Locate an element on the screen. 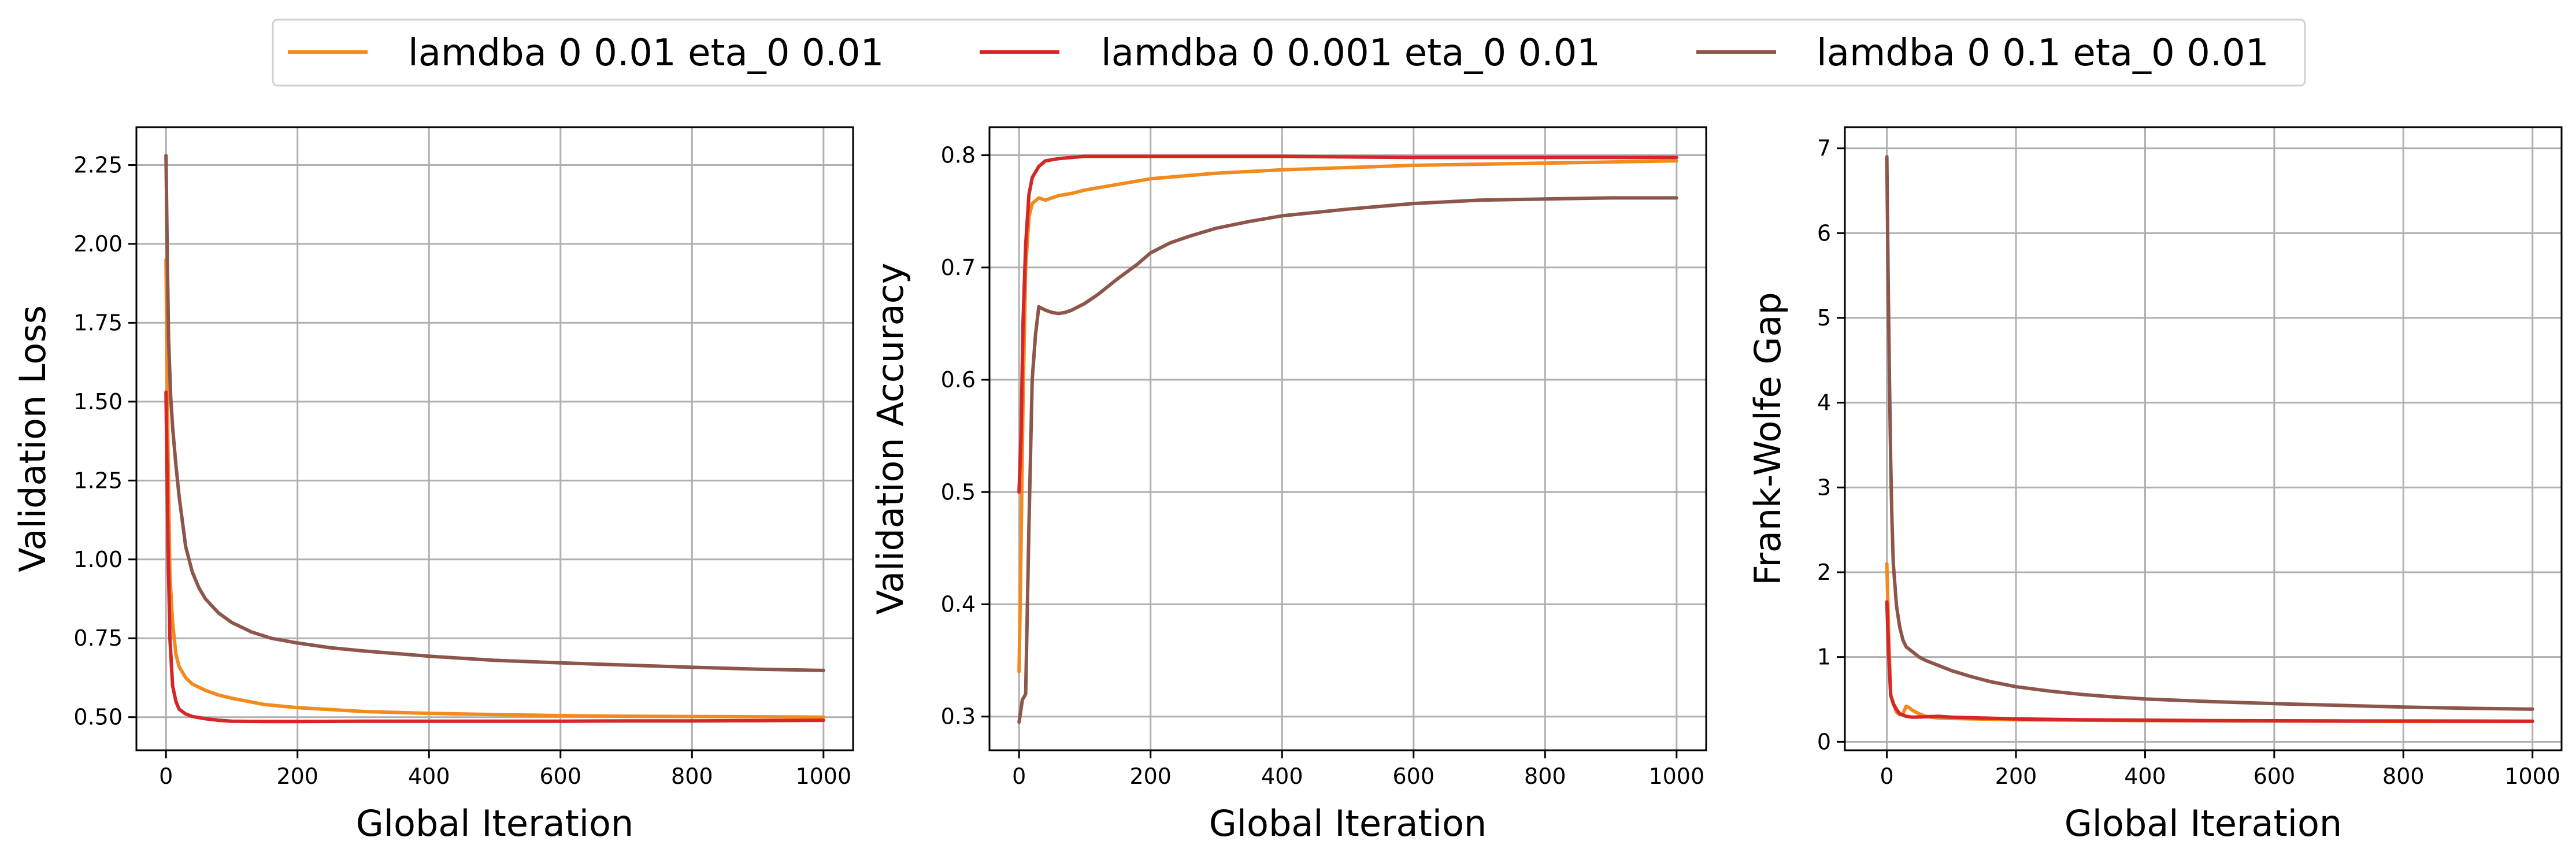 The height and width of the screenshot is (852, 2576). loss-xtick-label-2: 400 is located at coordinates (429, 776).